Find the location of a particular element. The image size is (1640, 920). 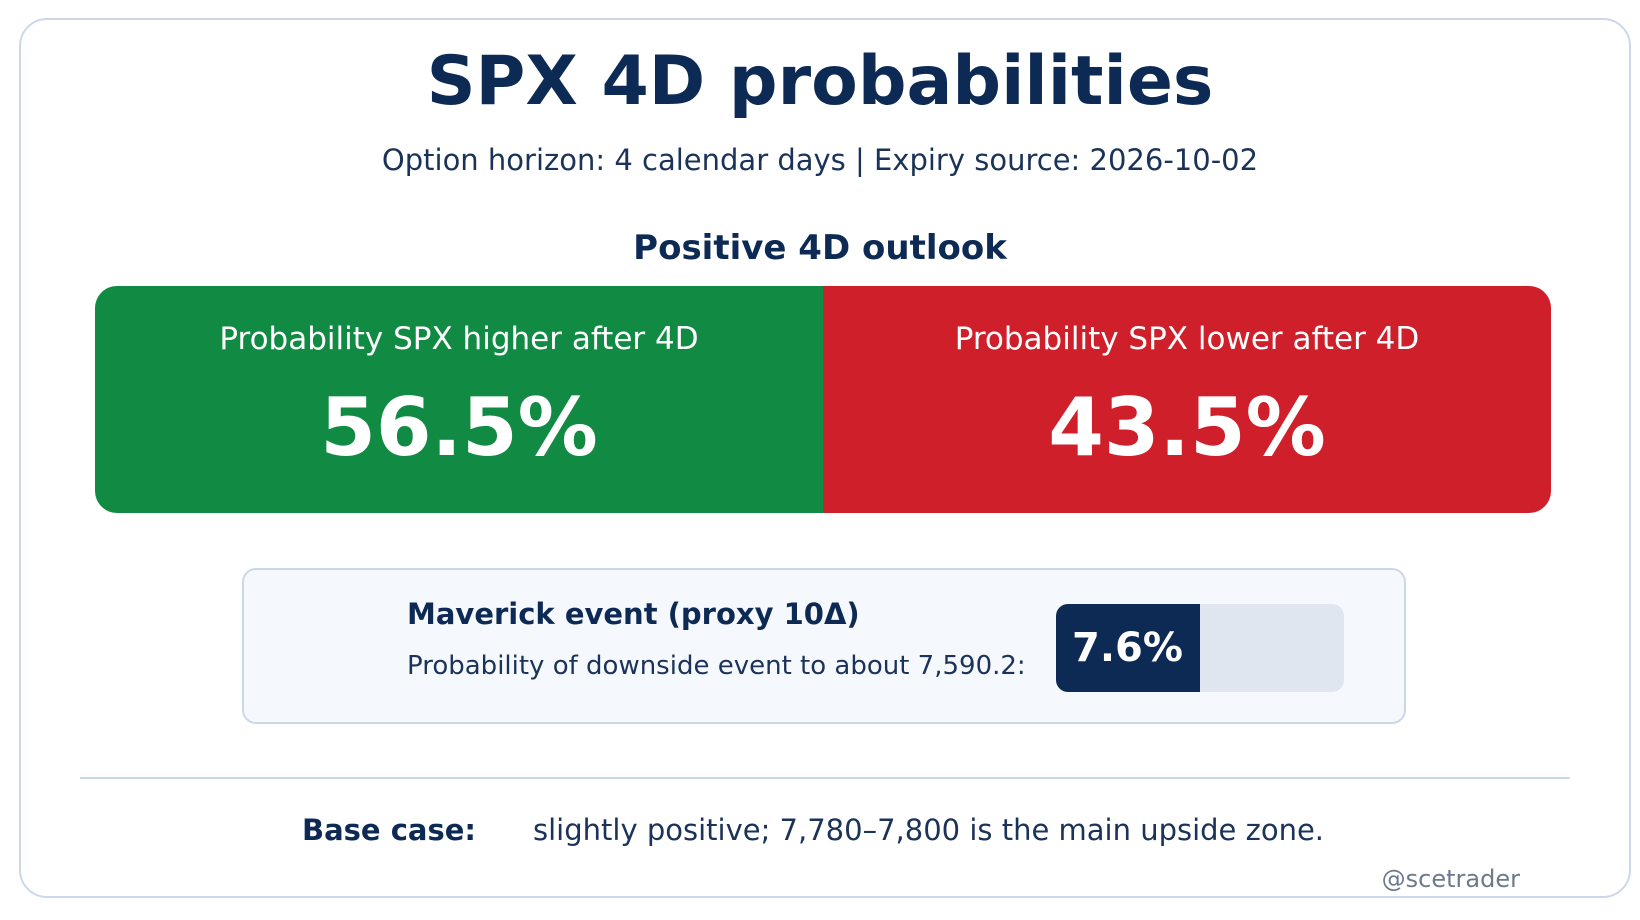

higher-probability-panel: Probability SPX higher after 4D 56.5% is located at coordinates (459, 399).